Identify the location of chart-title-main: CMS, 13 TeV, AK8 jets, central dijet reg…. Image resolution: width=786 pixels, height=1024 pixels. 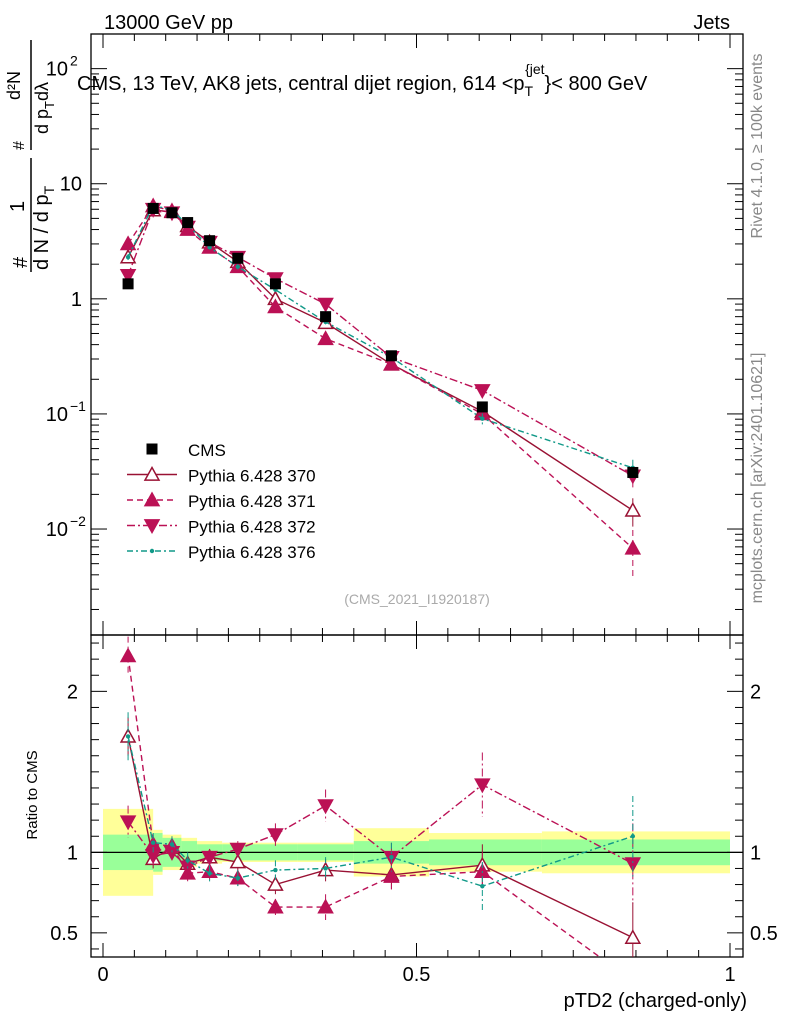
(301, 84).